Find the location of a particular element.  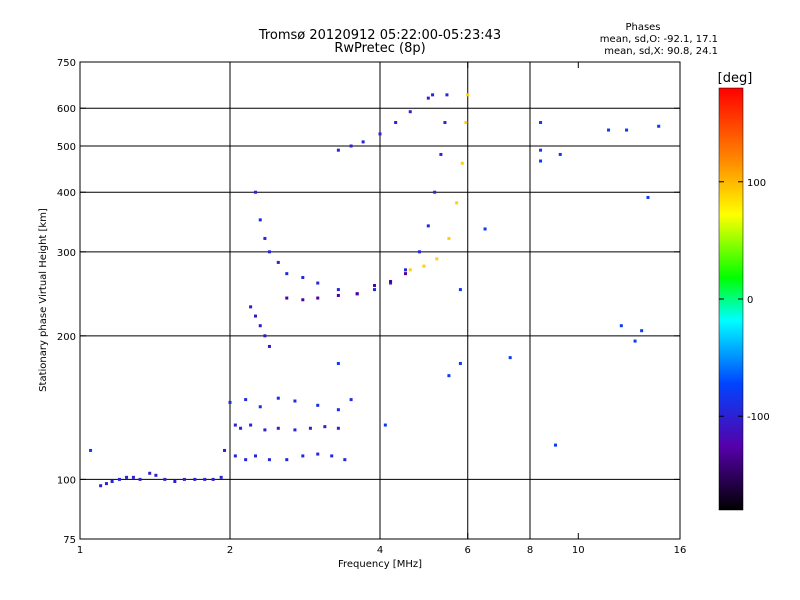

y-tick-label: 100 is located at coordinates (66, 480).